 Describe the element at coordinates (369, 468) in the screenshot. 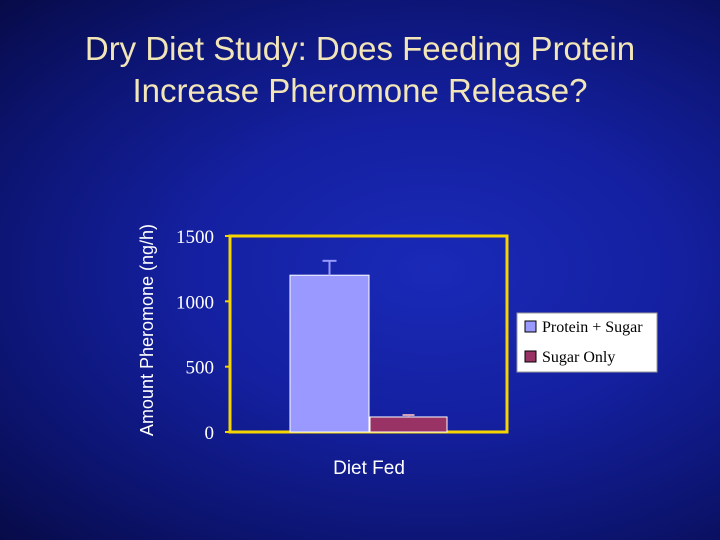

I see `x-axis-title: Diet Fed` at that location.